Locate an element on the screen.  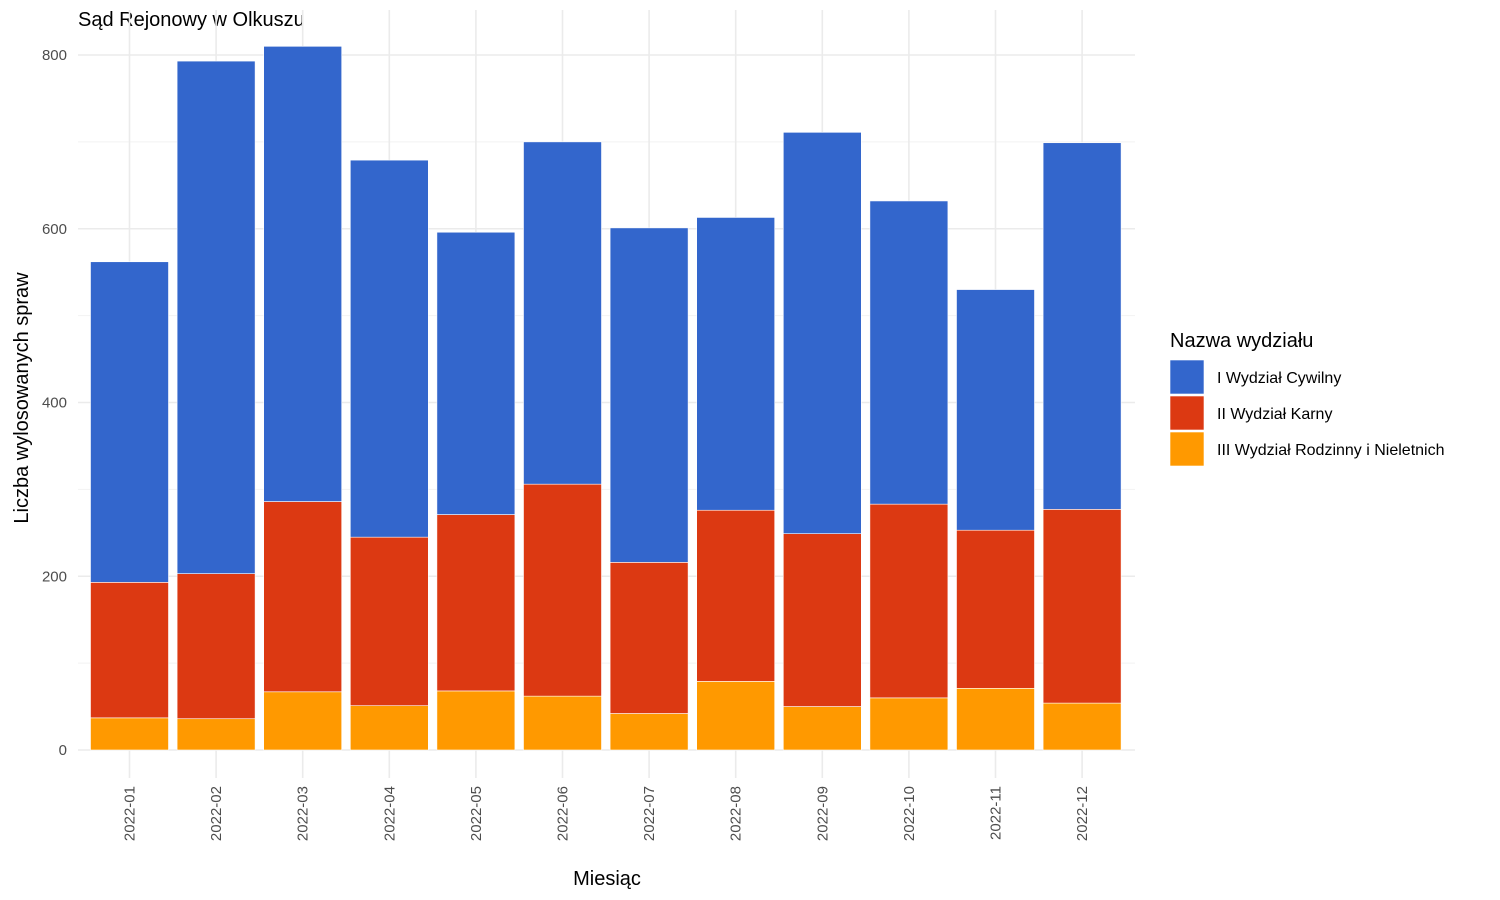
x-tick-label: 2022-01 is located at coordinates (130, 813).